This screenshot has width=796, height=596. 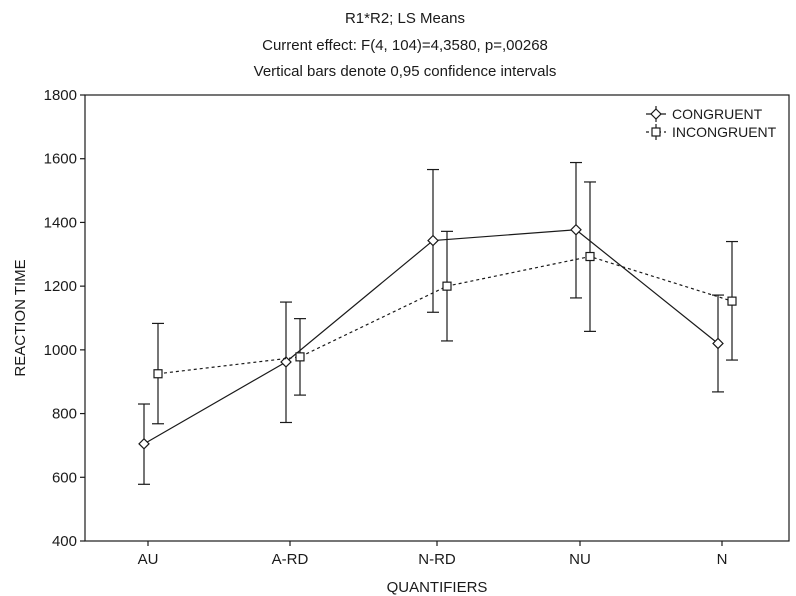 What do you see at coordinates (711, 123) in the screenshot?
I see `legend: CONGRUENT INCONGRUENT` at bounding box center [711, 123].